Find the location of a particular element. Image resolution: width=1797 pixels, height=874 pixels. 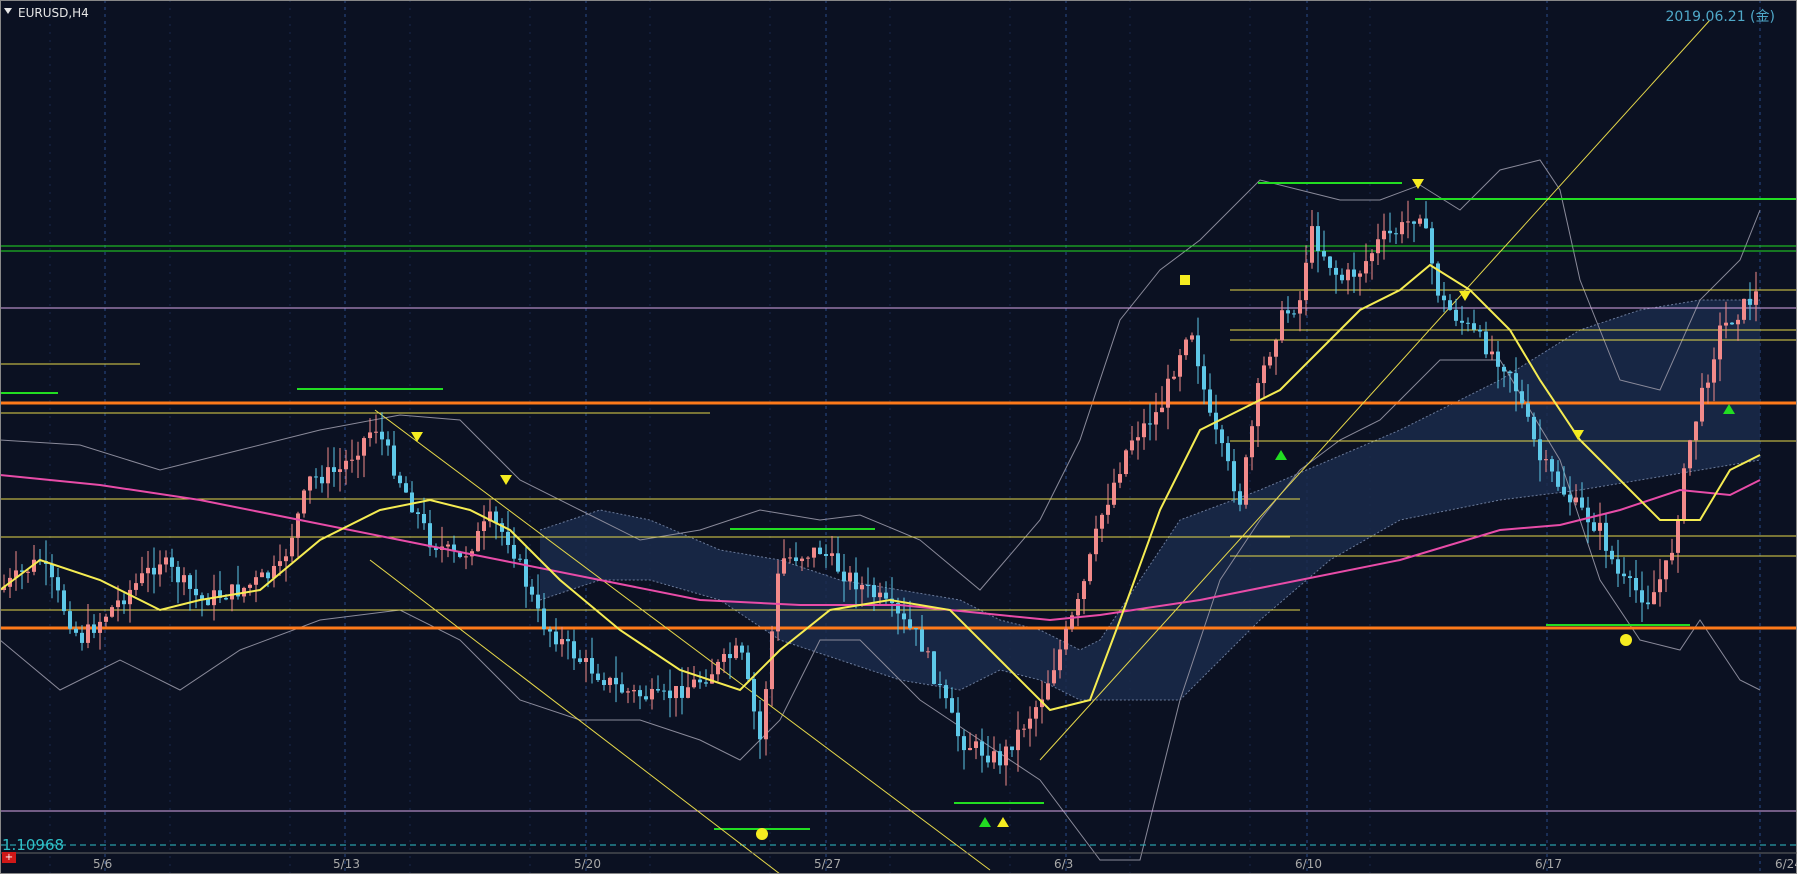

dot-signal-icon is located at coordinates (762, 834).